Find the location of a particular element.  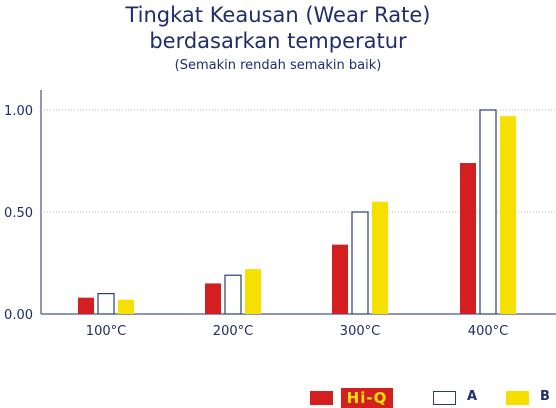

chart-title-line-1: Tingkat Keausan (Wear Rate) is located at coordinates (278, 15).